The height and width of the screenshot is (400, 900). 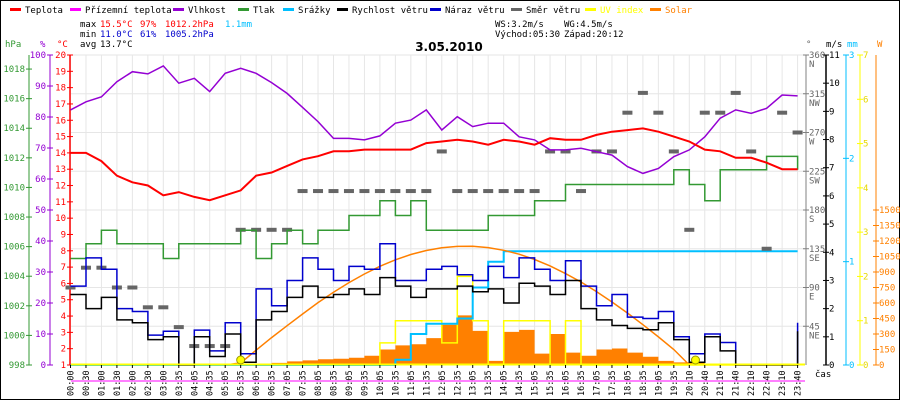 What do you see at coordinates (706, 383) in the screenshot?
I see `x-tick-label: 20:40` at bounding box center [706, 383].